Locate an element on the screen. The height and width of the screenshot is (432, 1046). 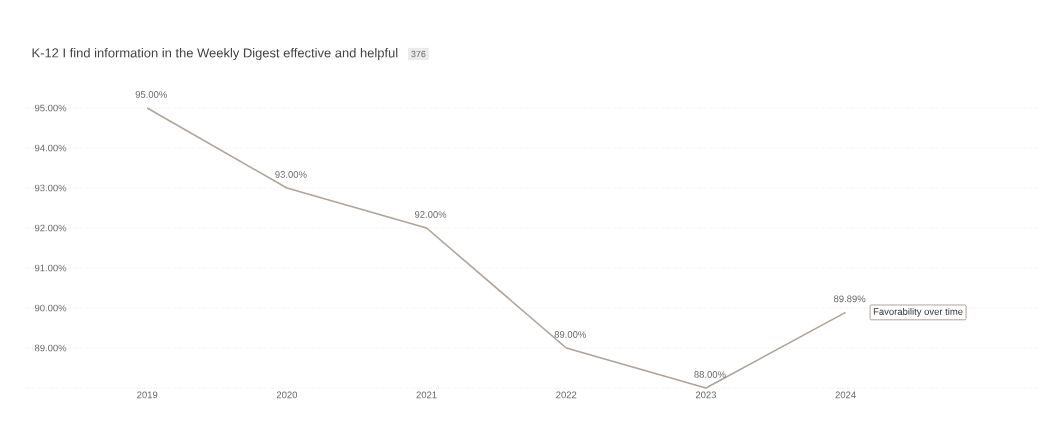
text: 88.00% is located at coordinates (710, 374).